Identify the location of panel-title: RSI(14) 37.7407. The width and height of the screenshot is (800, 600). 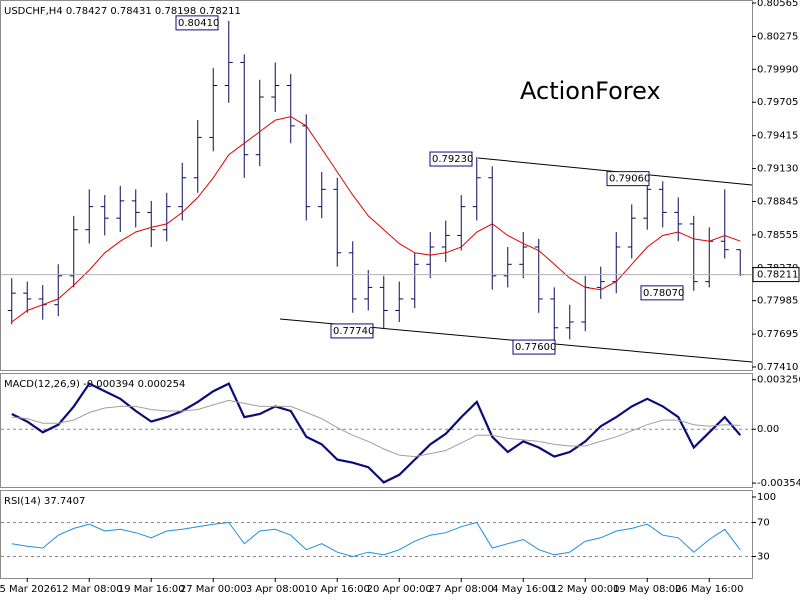
(44, 501).